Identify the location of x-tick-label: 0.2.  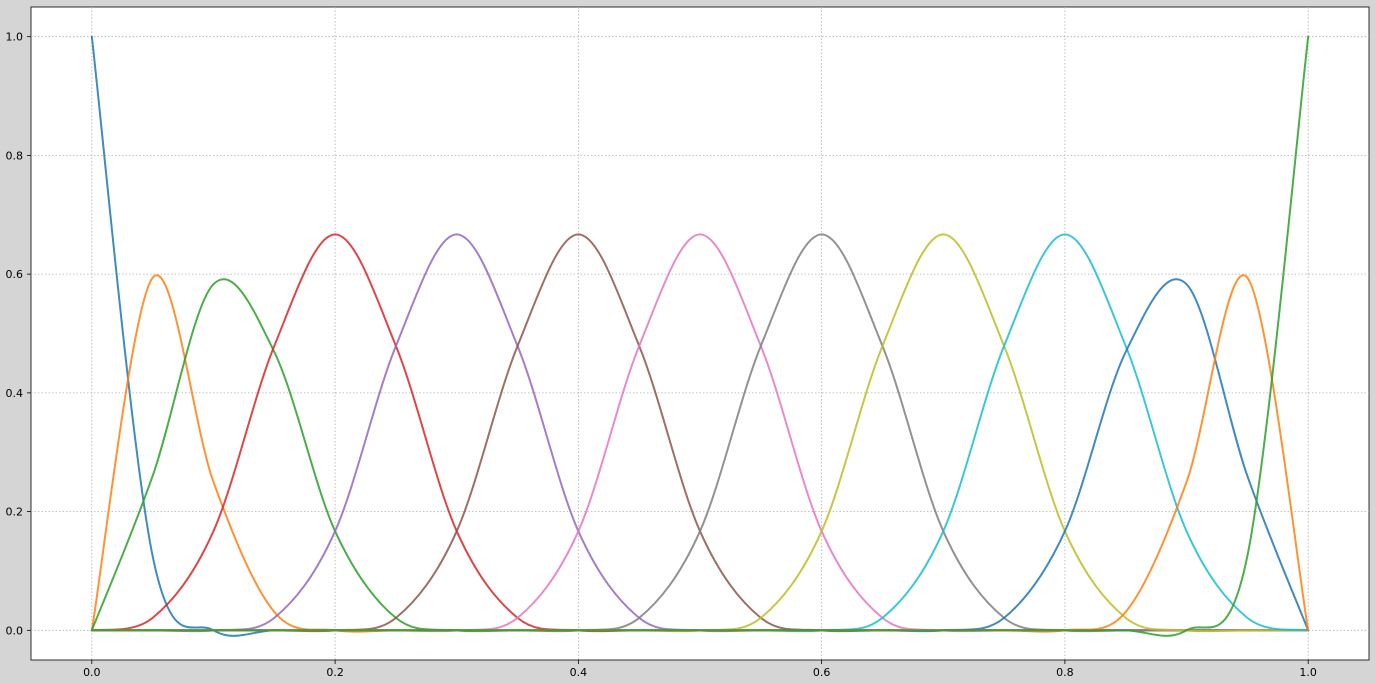
(335, 672).